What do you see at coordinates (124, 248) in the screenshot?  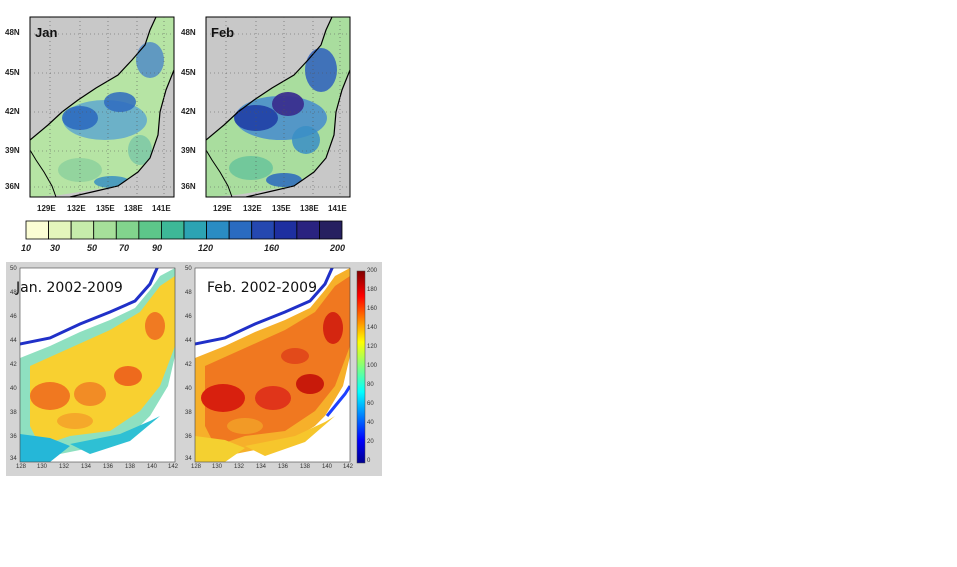 I see `colorbar-tick: 70` at bounding box center [124, 248].